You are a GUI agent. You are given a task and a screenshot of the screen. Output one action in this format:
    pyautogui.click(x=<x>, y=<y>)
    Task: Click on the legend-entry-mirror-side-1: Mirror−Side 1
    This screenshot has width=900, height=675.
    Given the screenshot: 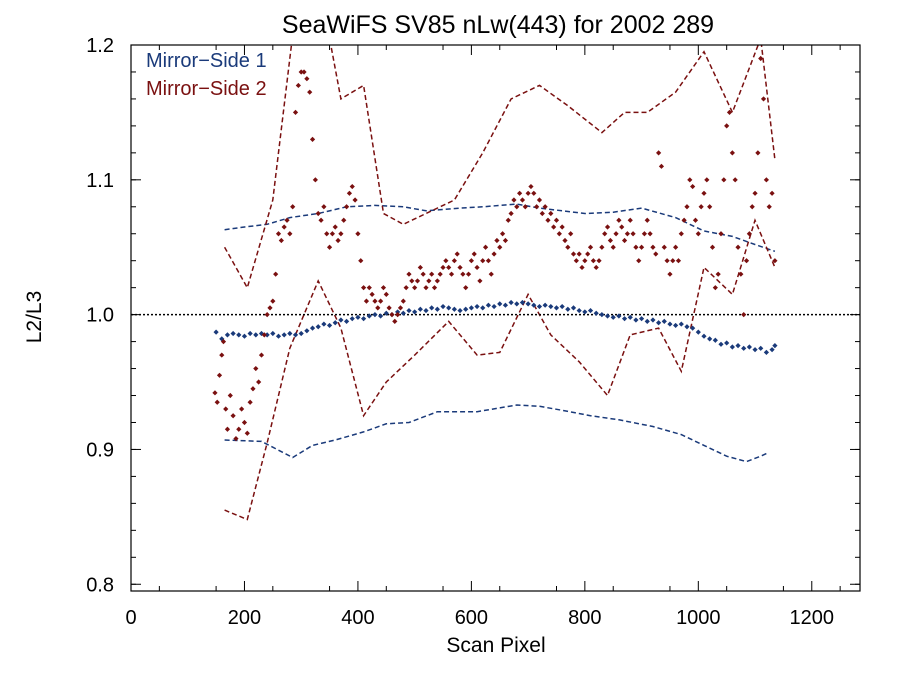 What is the action you would take?
    pyautogui.click(x=206, y=61)
    